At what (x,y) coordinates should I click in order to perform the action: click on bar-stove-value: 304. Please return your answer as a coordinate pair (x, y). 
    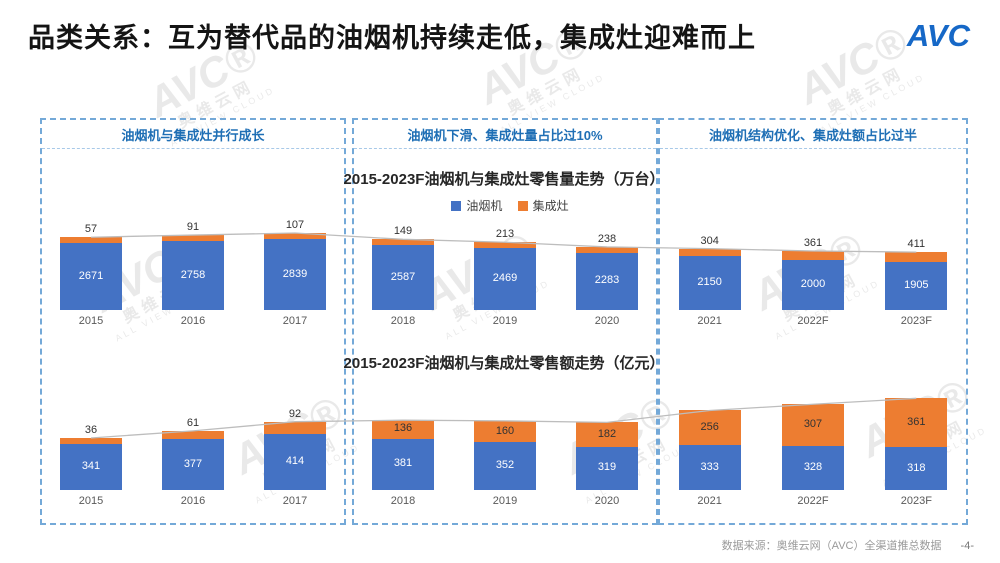
    Looking at the image, I should click on (709, 240).